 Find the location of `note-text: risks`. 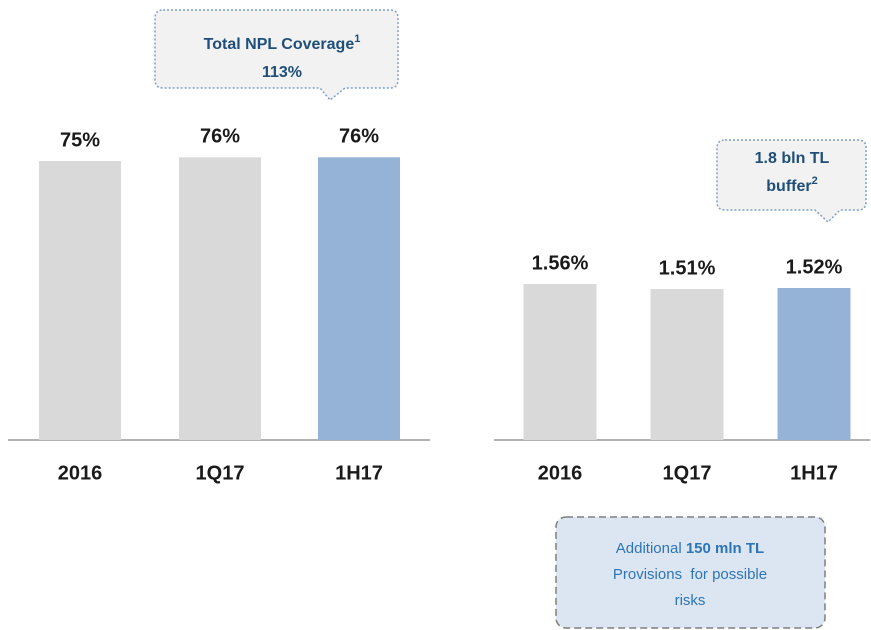

note-text: risks is located at coordinates (690, 600).